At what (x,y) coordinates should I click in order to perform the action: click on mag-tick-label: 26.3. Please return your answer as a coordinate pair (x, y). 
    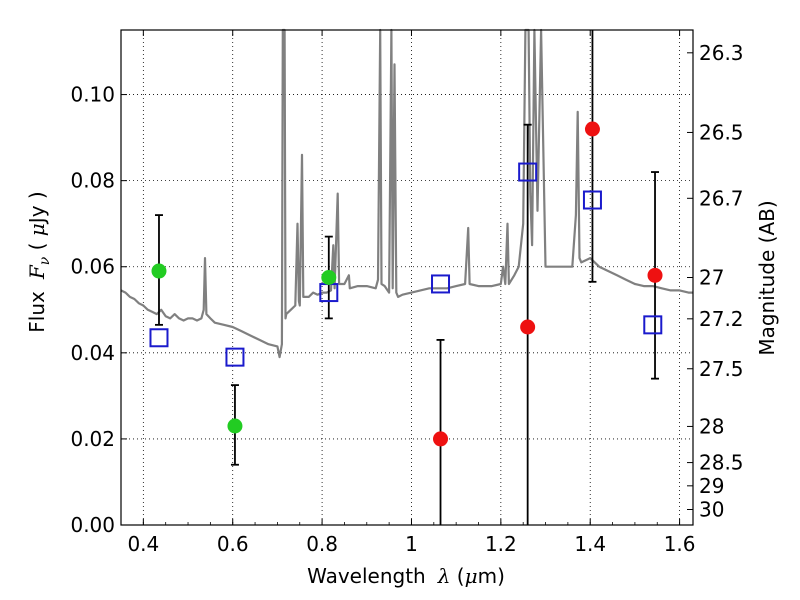
    Looking at the image, I should click on (721, 53).